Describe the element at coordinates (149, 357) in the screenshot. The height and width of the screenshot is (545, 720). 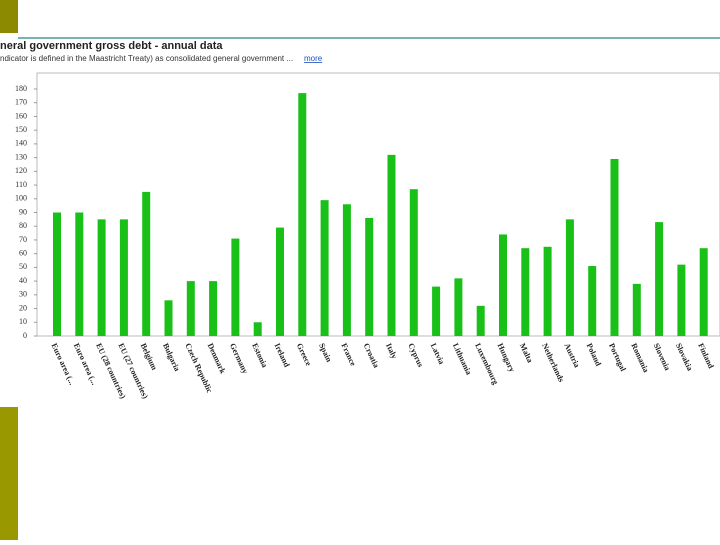
I see `x-tick-label: Belgium` at that location.